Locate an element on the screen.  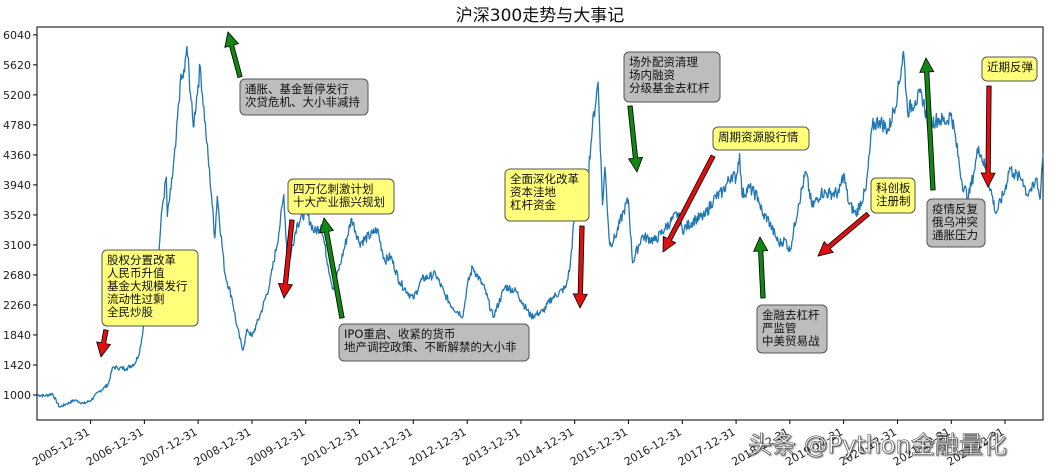
annotation-text: 基金大规模发行 is located at coordinates (147, 286).